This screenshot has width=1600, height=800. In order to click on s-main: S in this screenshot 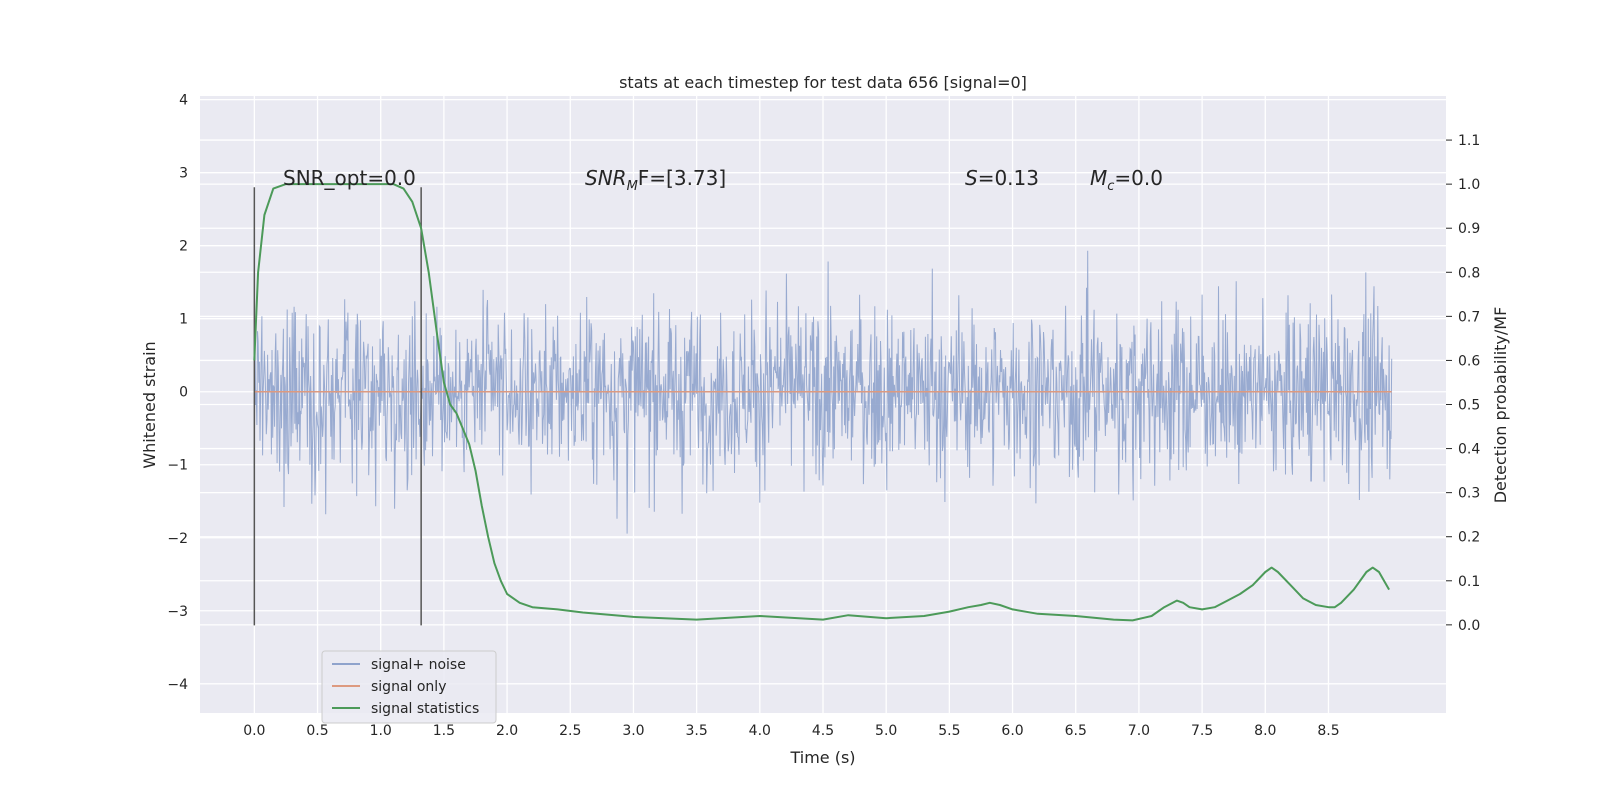, I will do `click(971, 178)`.